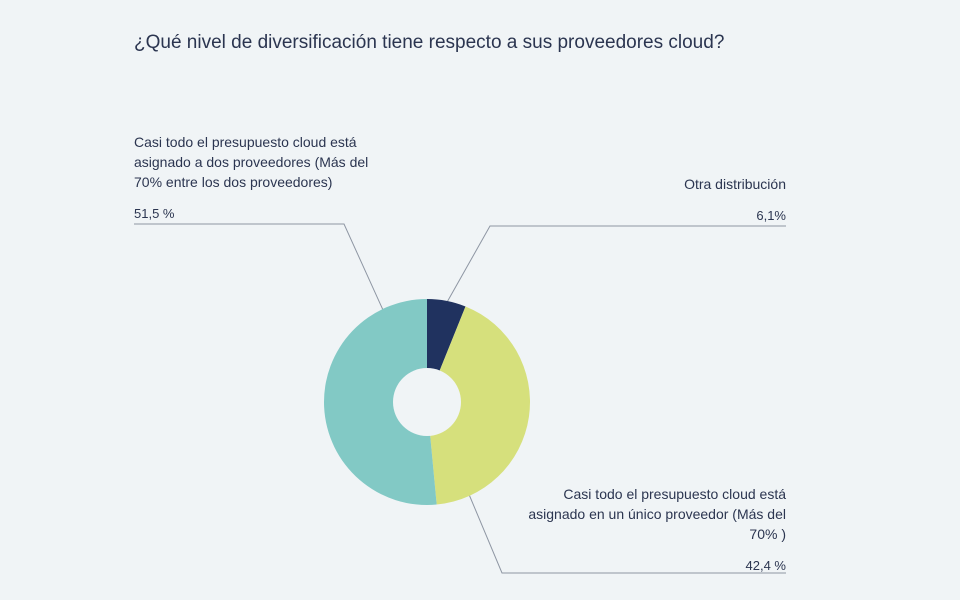 The width and height of the screenshot is (960, 600). Describe the element at coordinates (765, 565) in the screenshot. I see `callout-value: 42,4 %` at that location.